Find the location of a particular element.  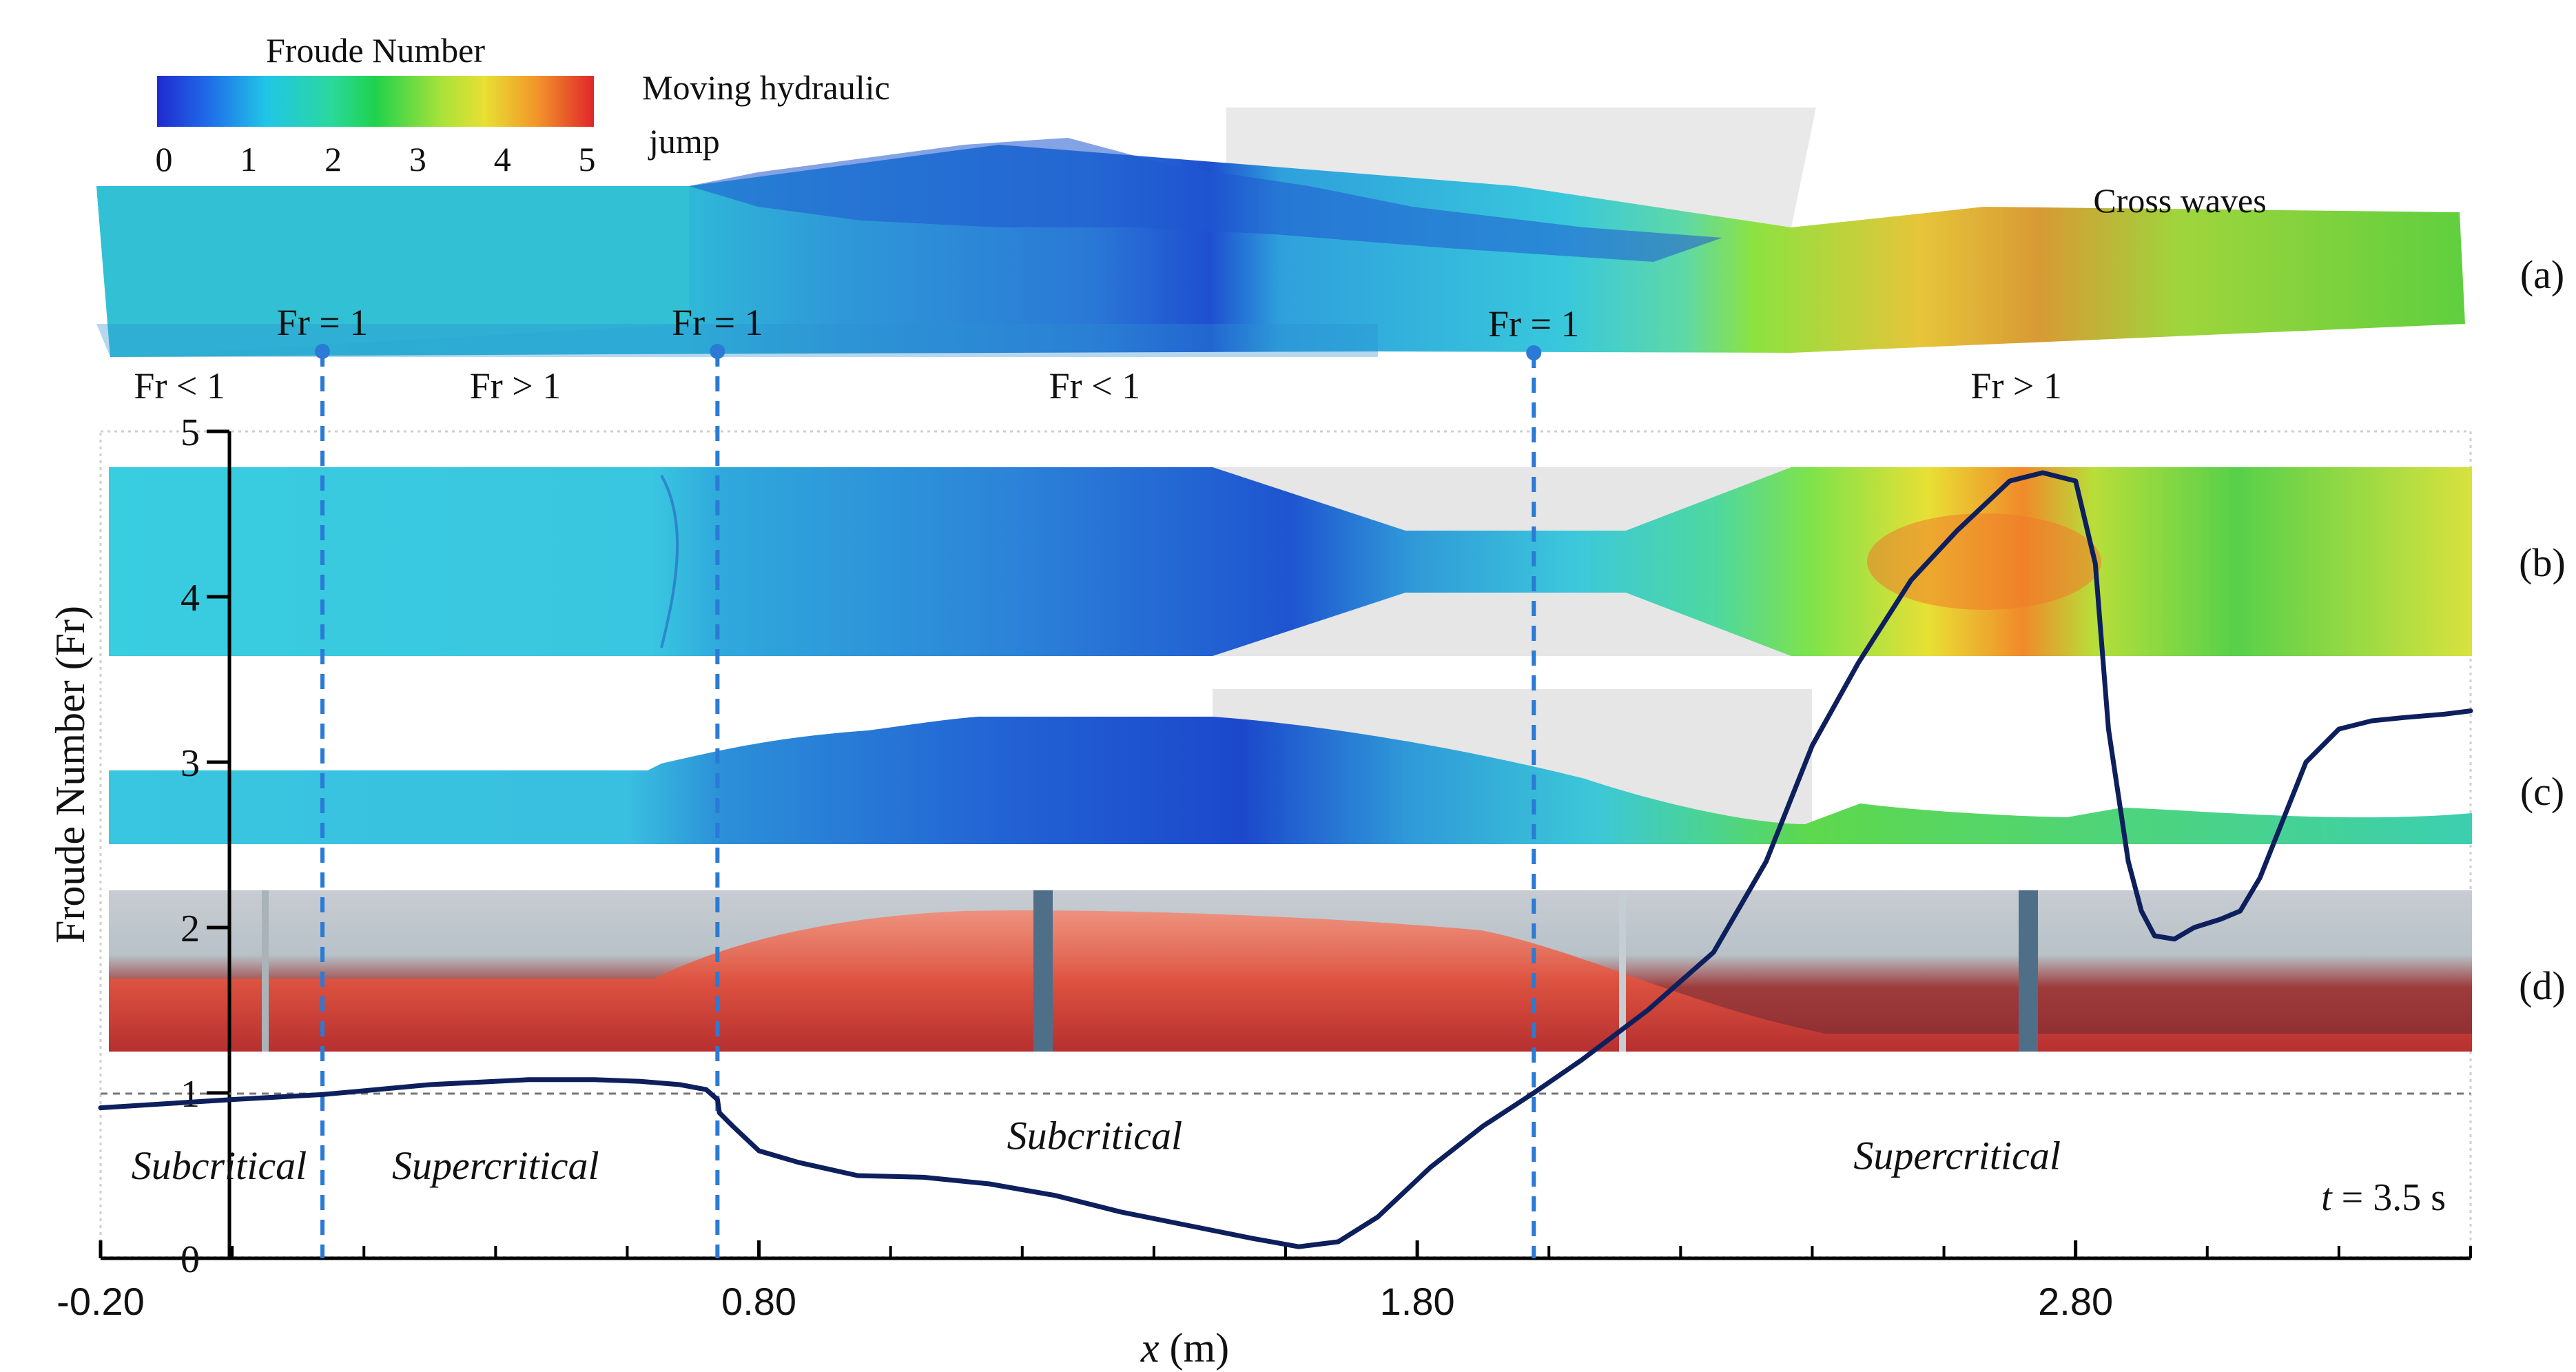

colorbar-tick-label: 3 is located at coordinates (417, 159).